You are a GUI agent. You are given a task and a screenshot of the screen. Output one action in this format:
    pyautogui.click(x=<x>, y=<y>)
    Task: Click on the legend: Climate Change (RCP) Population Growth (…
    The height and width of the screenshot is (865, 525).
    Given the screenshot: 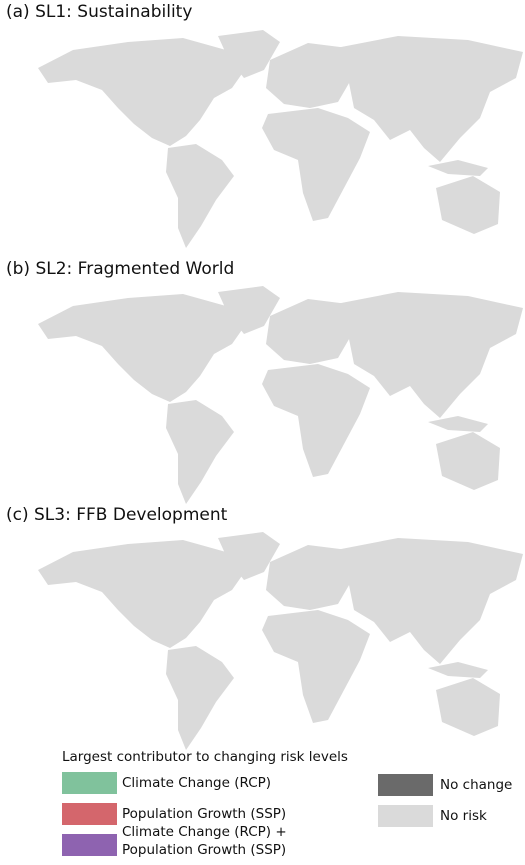 What is the action you would take?
    pyautogui.click(x=287, y=815)
    